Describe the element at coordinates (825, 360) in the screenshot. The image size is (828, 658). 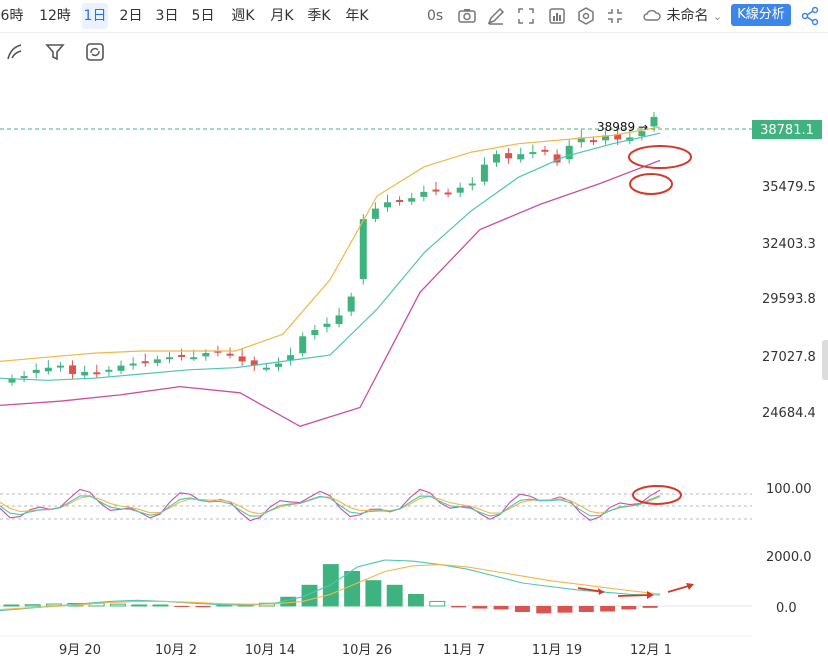
I see `side-panel-handle` at that location.